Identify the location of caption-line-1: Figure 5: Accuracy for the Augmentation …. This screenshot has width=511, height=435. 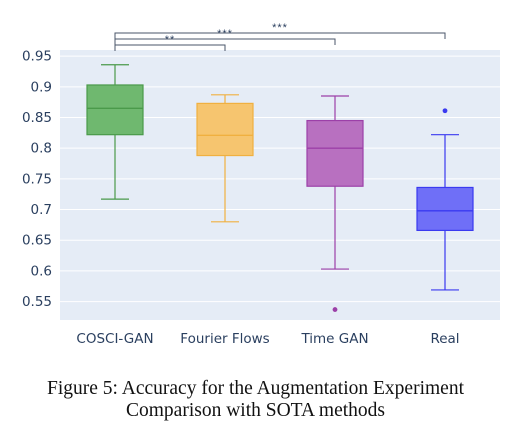
(255, 388).